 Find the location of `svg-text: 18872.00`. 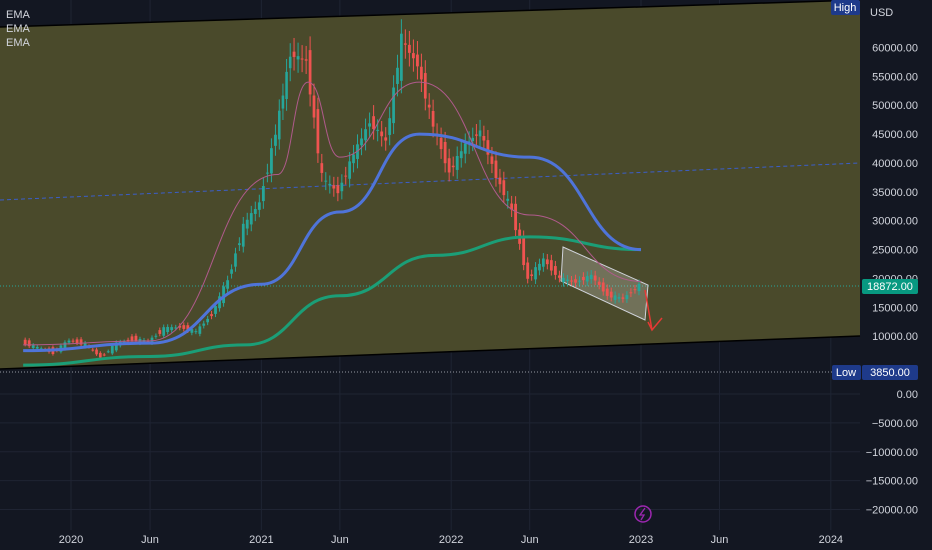

svg-text: 18872.00 is located at coordinates (890, 287).